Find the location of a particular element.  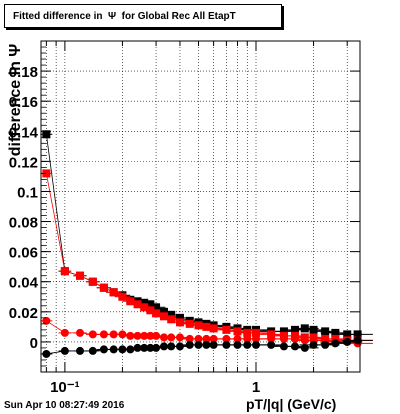

y-tick-label: 0.06 is located at coordinates (23, 253).